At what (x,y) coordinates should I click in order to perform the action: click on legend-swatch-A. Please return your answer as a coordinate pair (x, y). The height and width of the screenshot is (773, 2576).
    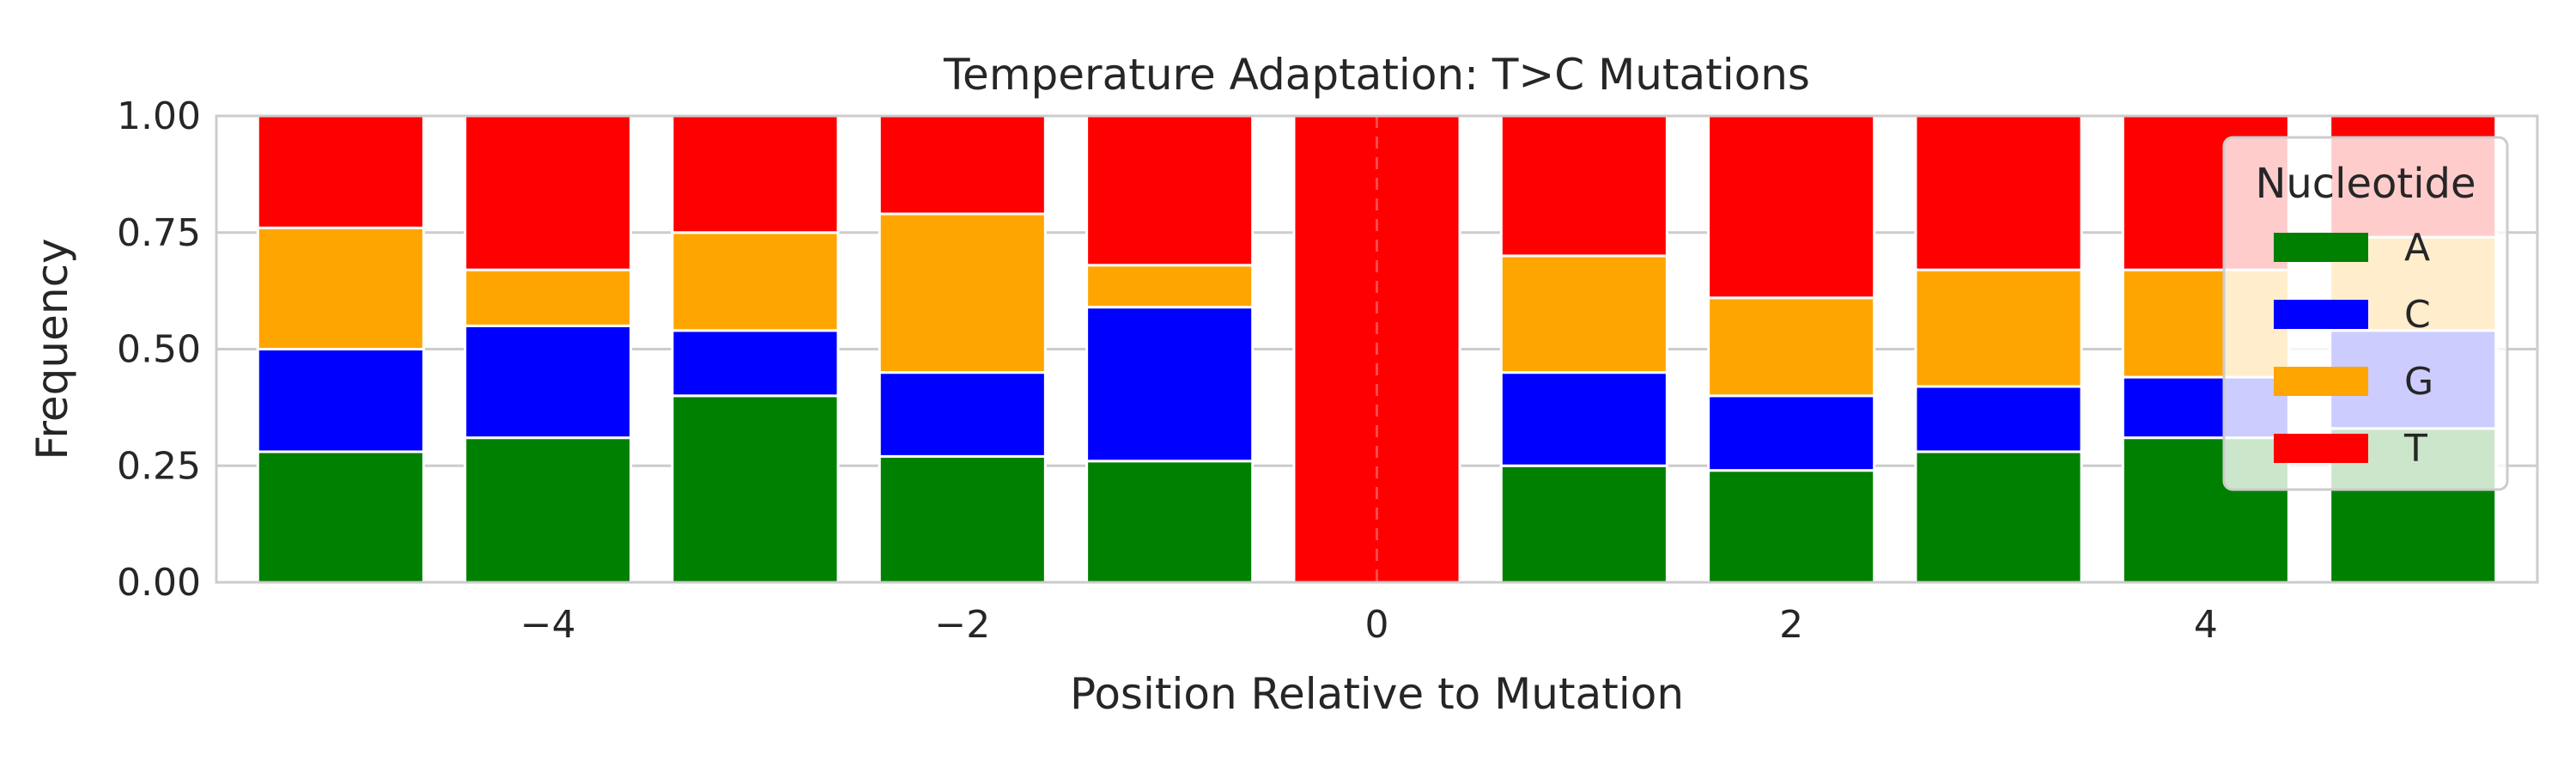
    Looking at the image, I should click on (2321, 248).